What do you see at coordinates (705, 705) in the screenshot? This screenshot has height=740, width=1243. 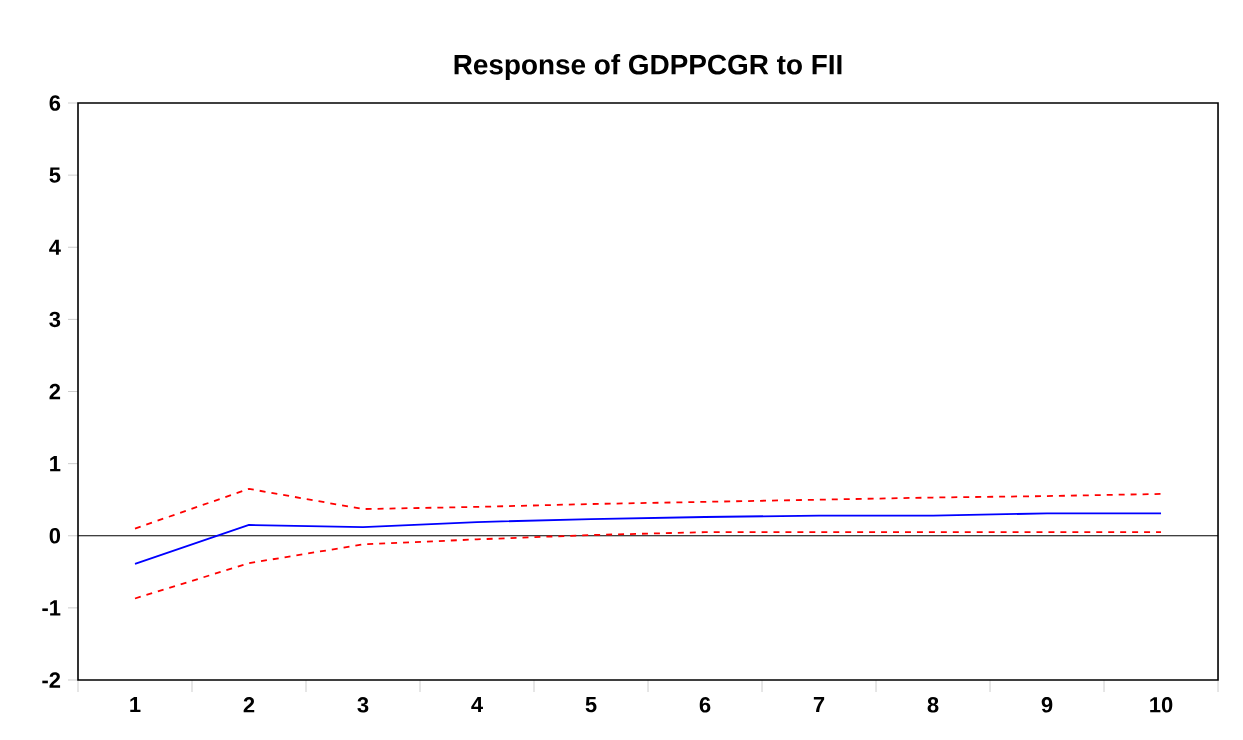 I see `x-tick-label: 6` at bounding box center [705, 705].